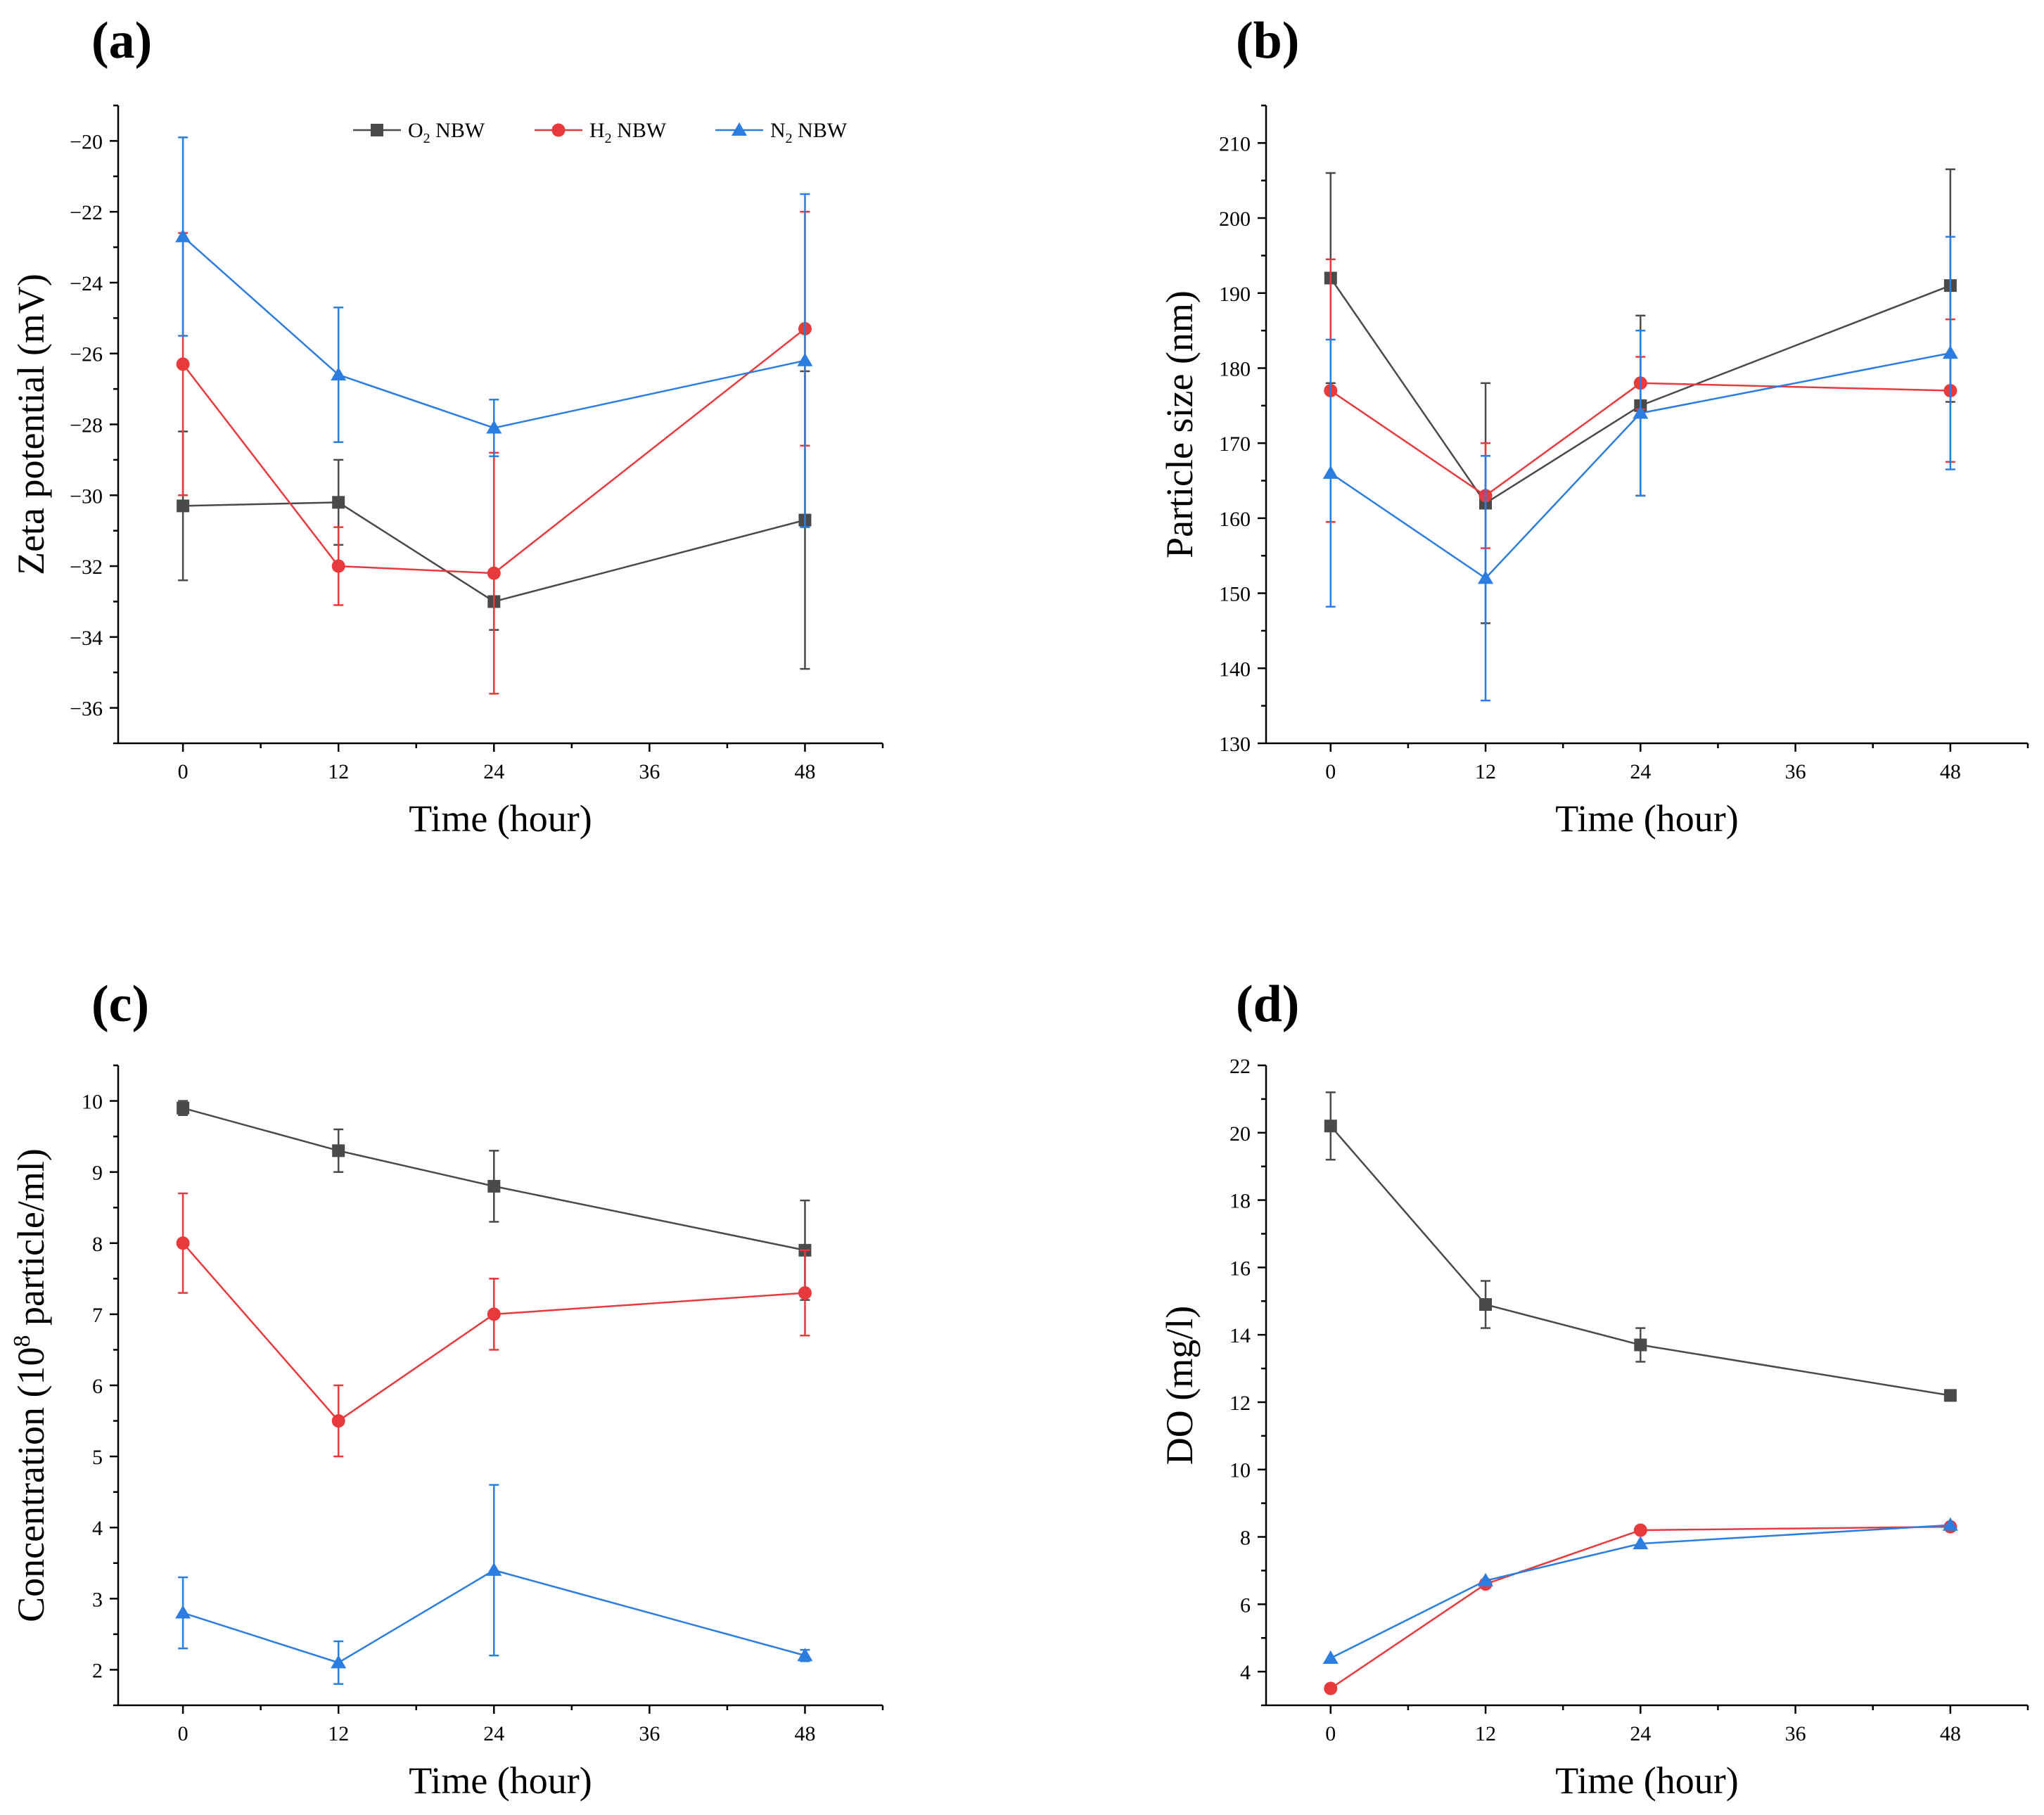 This screenshot has height=1815, width=2044. What do you see at coordinates (1235, 669) in the screenshot?
I see `y-tick-label: 140` at bounding box center [1235, 669].